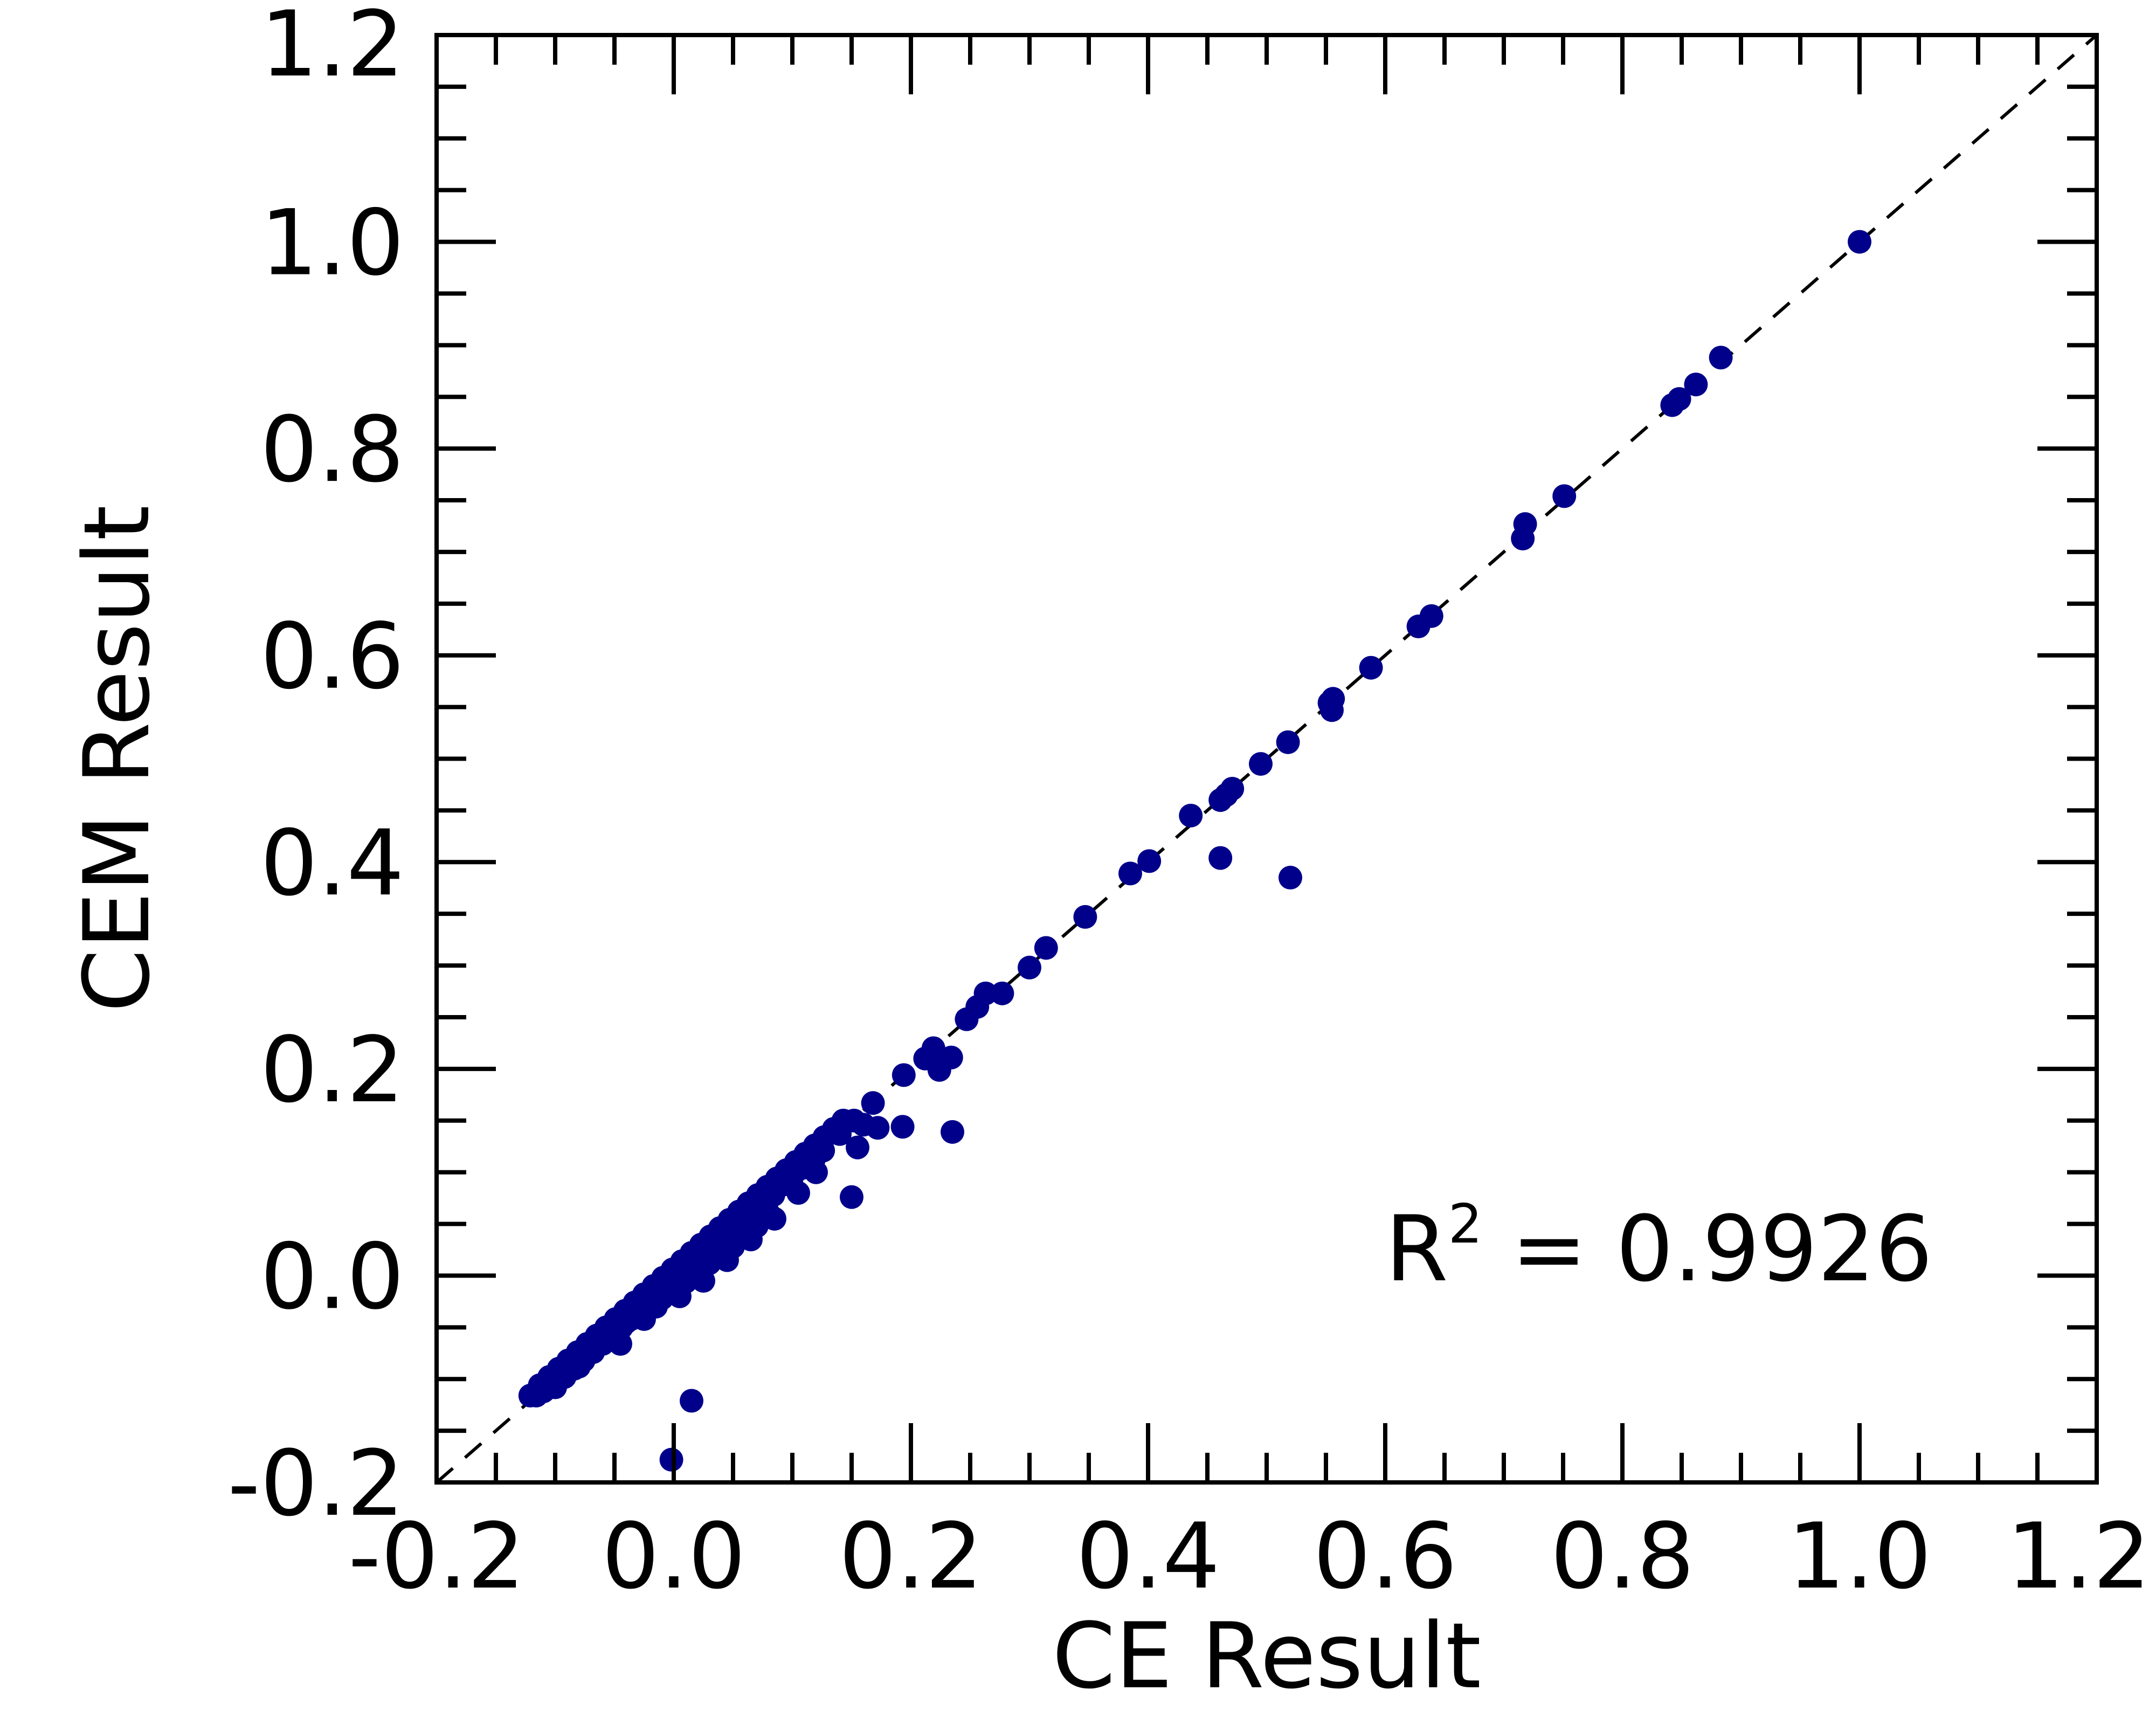 This screenshot has width=2156, height=1725. Describe the element at coordinates (332, 657) in the screenshot. I see `y-tick-label: 0.6` at that location.